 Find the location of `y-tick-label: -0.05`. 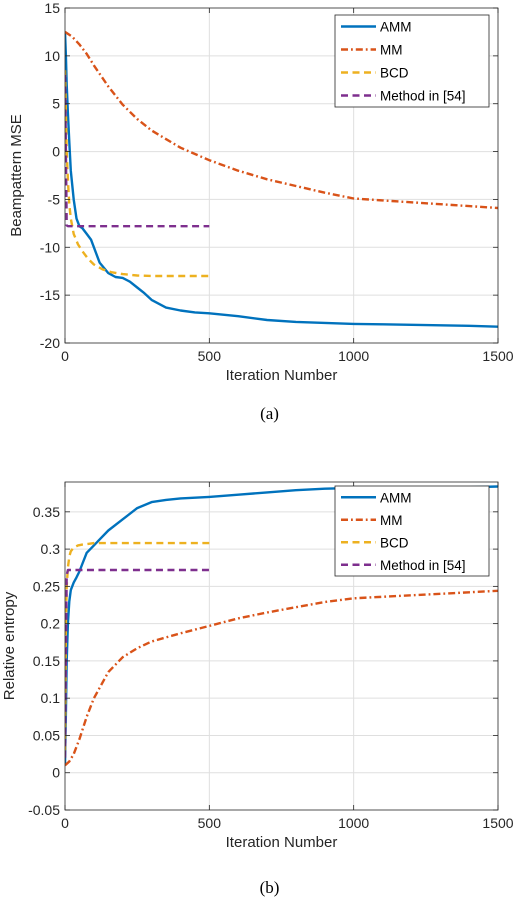

y-tick-label: -0.05 is located at coordinates (44, 810).